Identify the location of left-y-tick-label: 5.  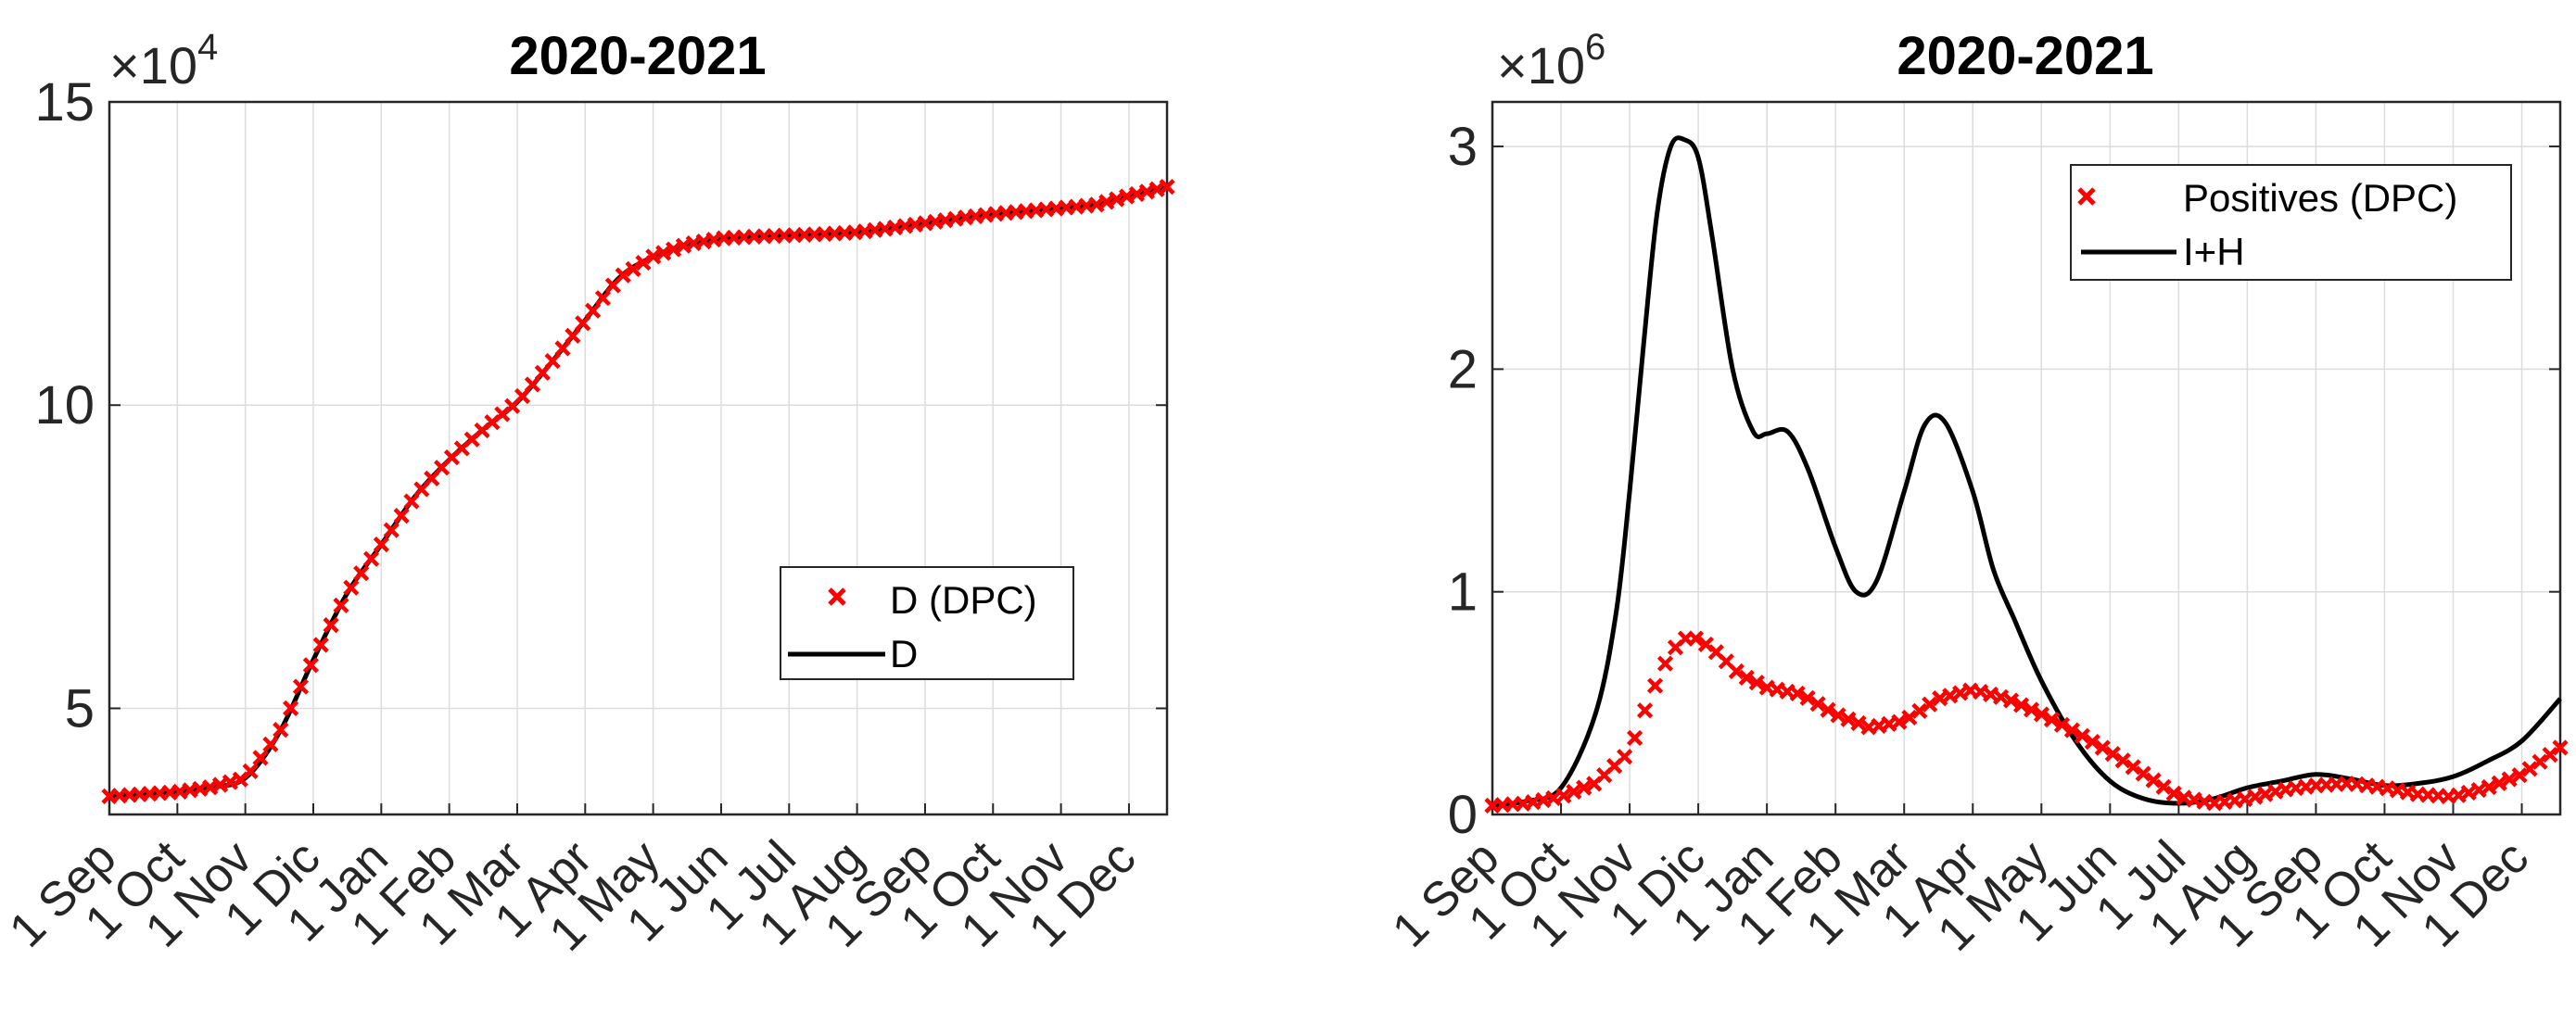
(80, 708).